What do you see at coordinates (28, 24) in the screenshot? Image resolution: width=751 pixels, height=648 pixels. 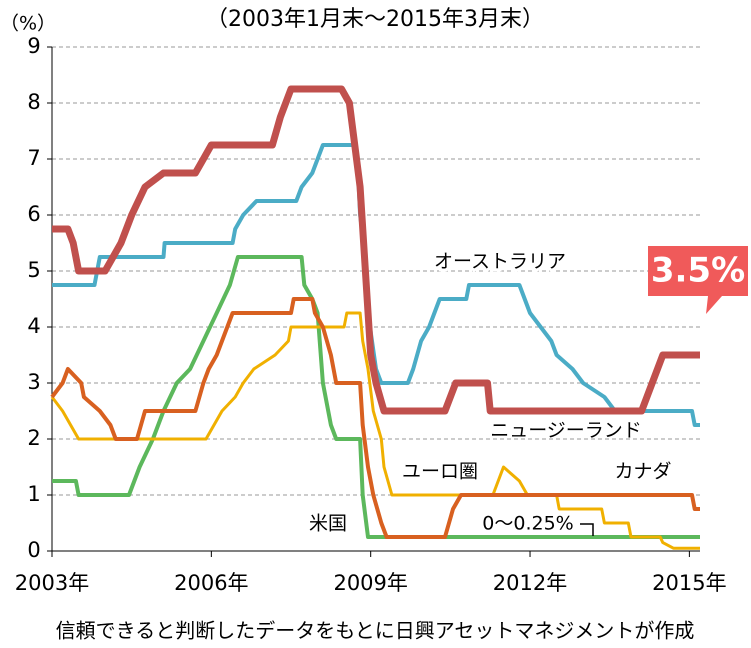 I see `y-axis-label: （%）` at bounding box center [28, 24].